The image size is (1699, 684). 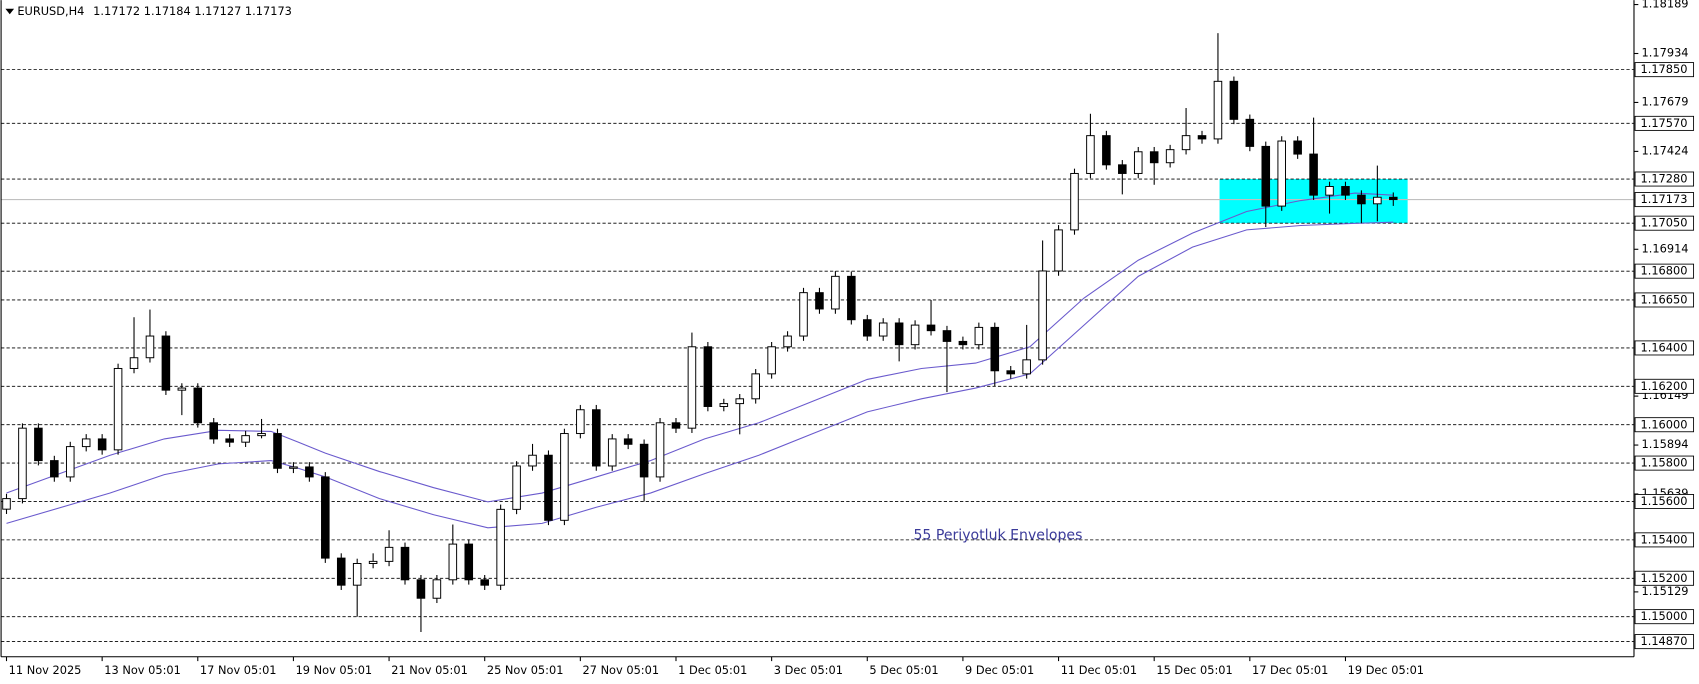 What do you see at coordinates (1665, 5) in the screenshot?
I see `y-tick-label: 1.18189` at bounding box center [1665, 5].